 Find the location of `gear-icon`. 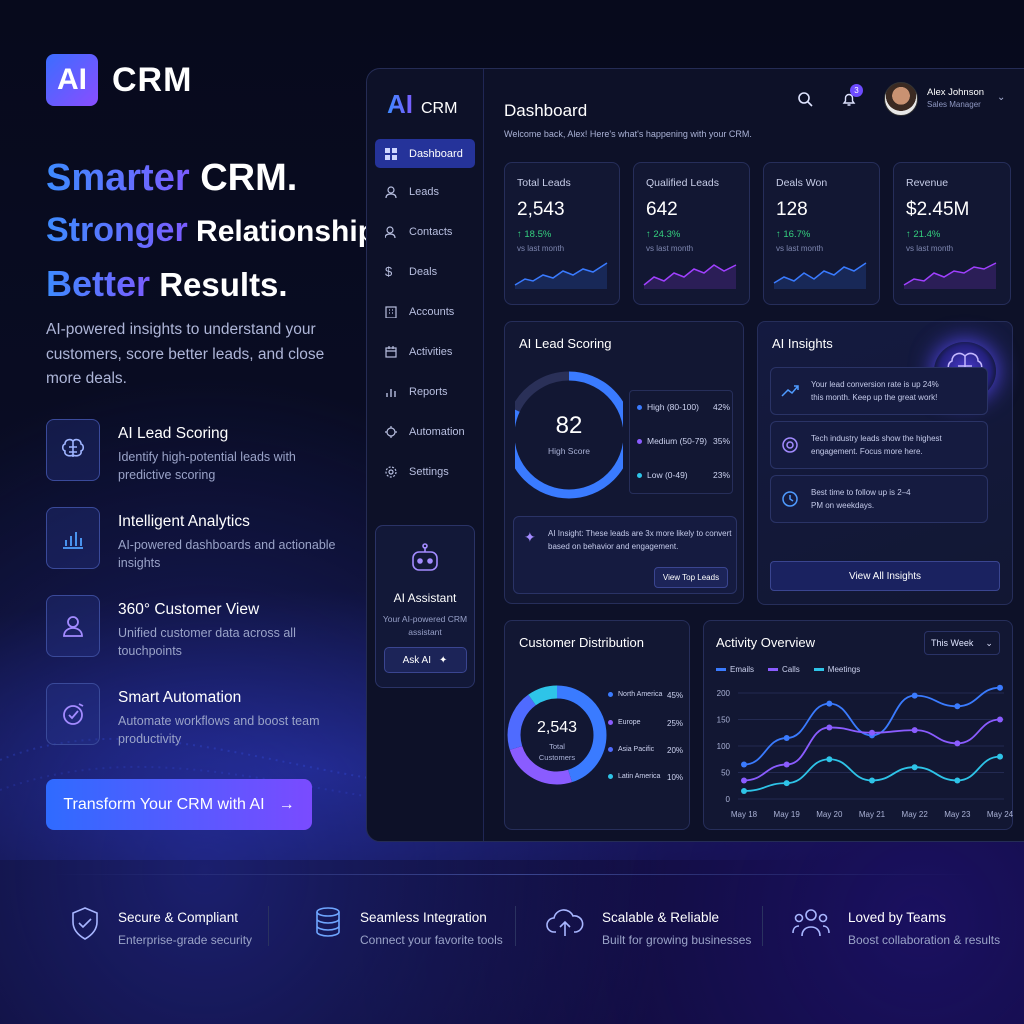

gear-icon is located at coordinates (391, 471).